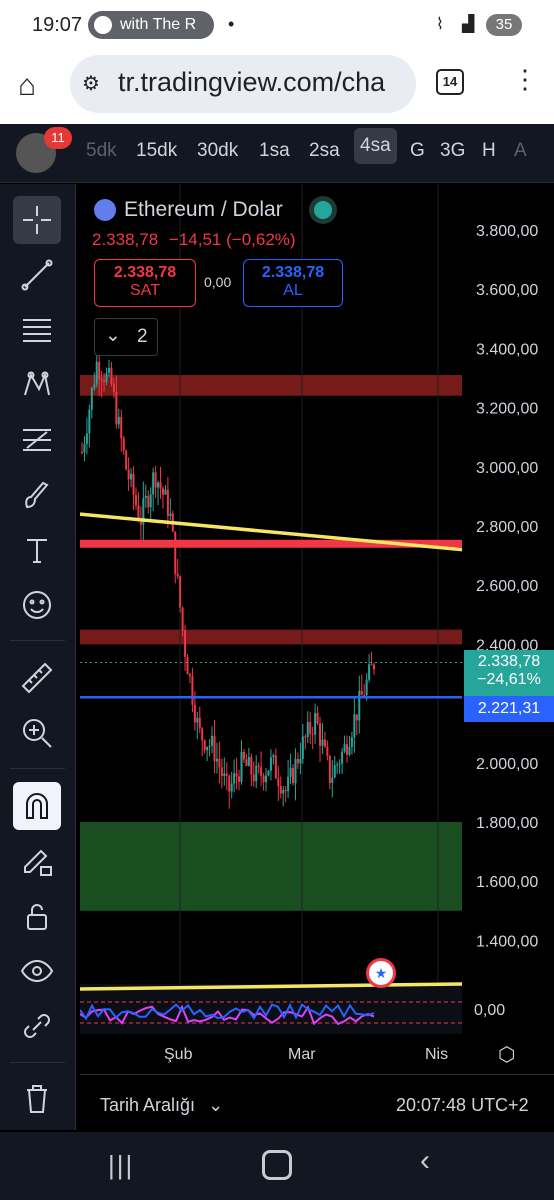  Describe the element at coordinates (121, 1165) in the screenshot. I see `recents-icon: |||` at that location.